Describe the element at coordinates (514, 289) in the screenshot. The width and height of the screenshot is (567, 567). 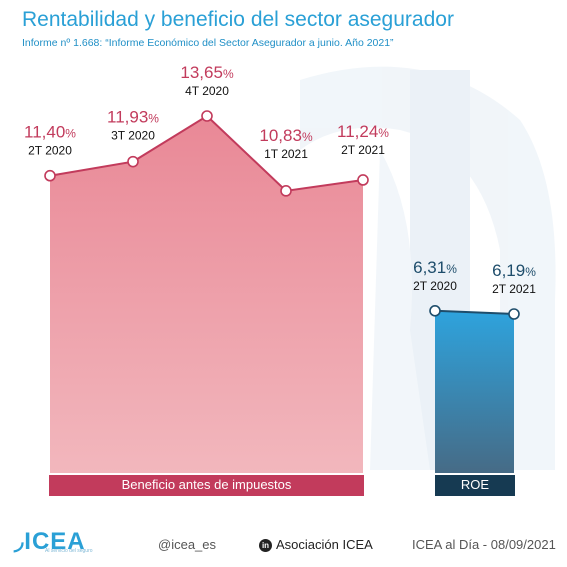
I see `roe-quarter-label: 2T 2021` at that location.